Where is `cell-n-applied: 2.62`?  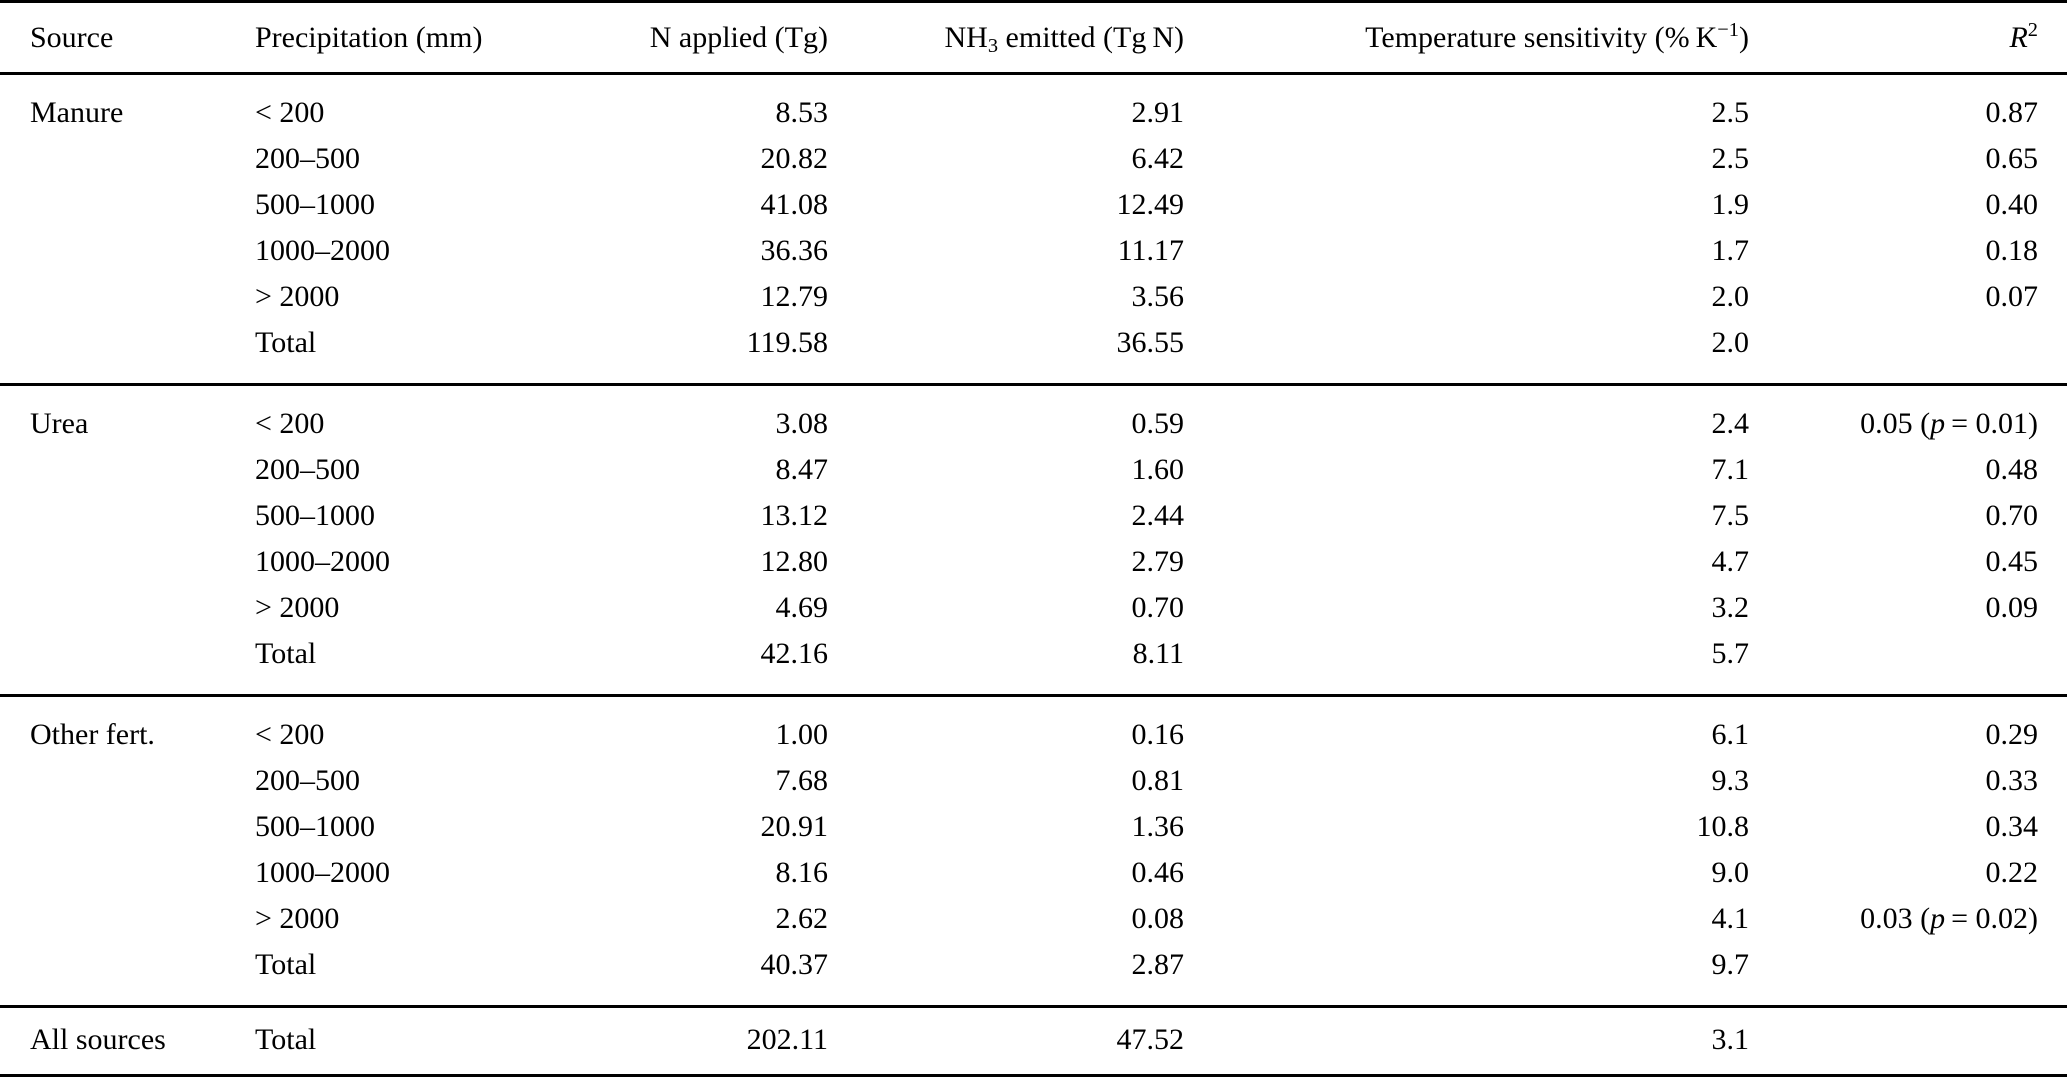 cell-n-applied: 2.62 is located at coordinates (802, 918).